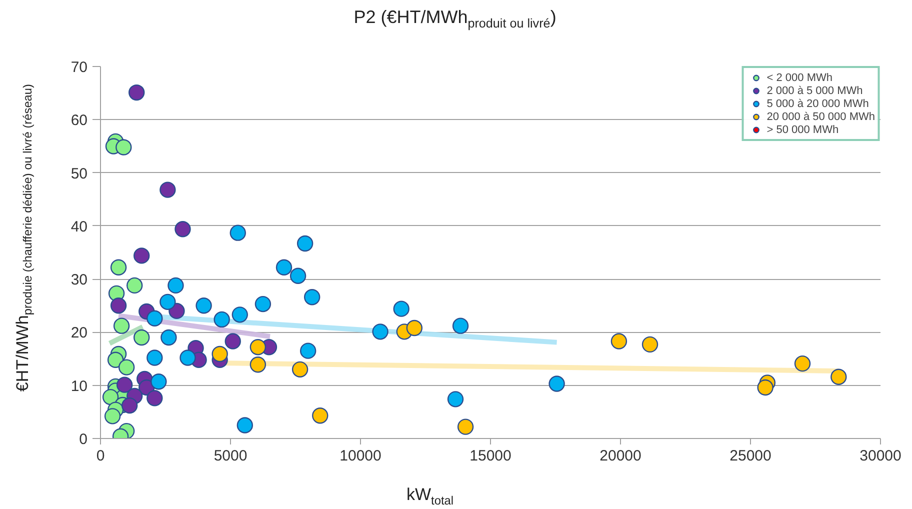 The height and width of the screenshot is (509, 912). Describe the element at coordinates (79, 333) in the screenshot. I see `y-tick-label: 20` at that location.